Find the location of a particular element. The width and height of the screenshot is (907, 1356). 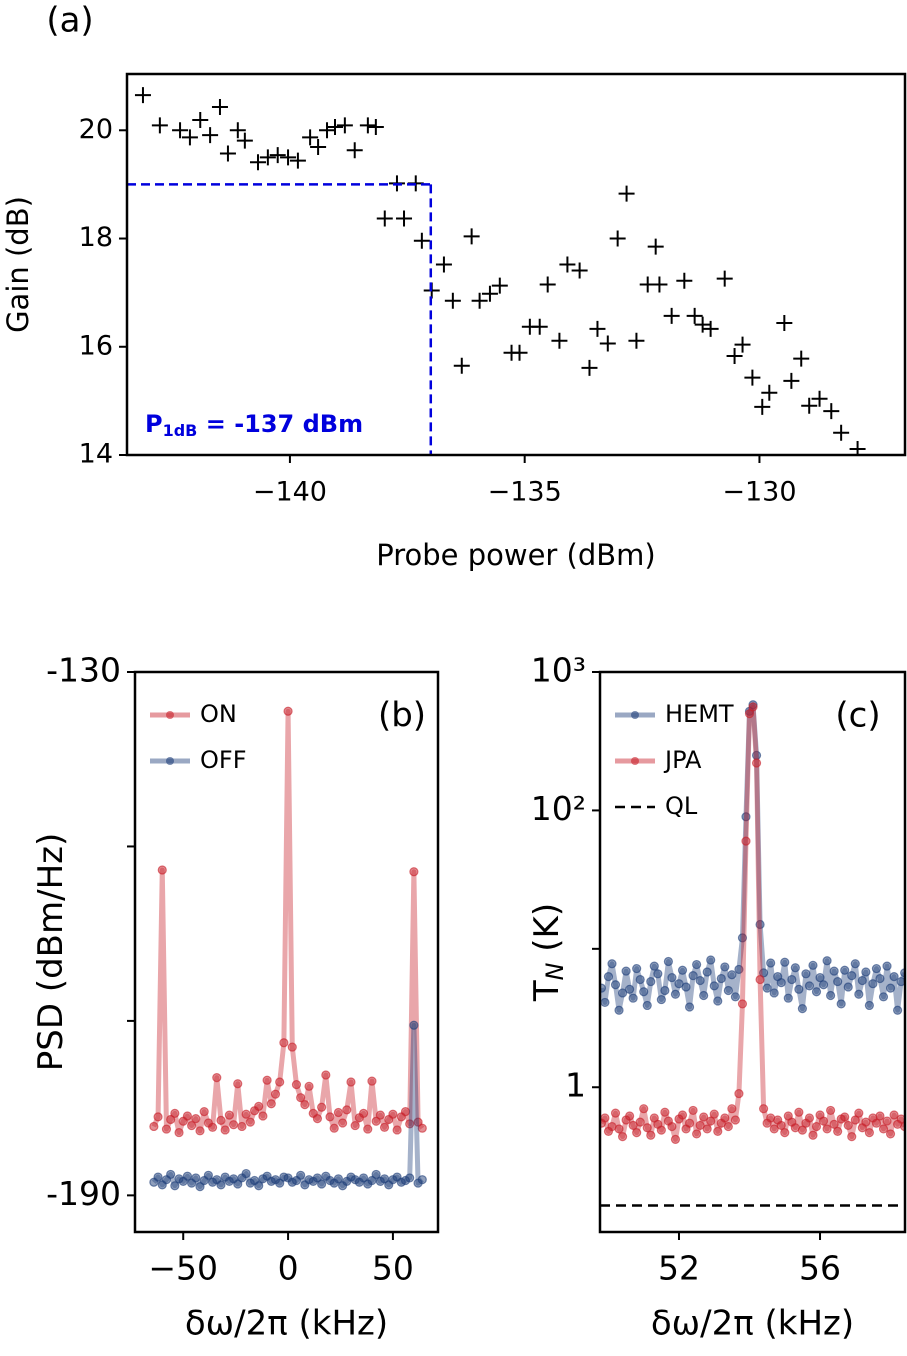

annotation-suffix: = -137 dBm is located at coordinates (280, 424).